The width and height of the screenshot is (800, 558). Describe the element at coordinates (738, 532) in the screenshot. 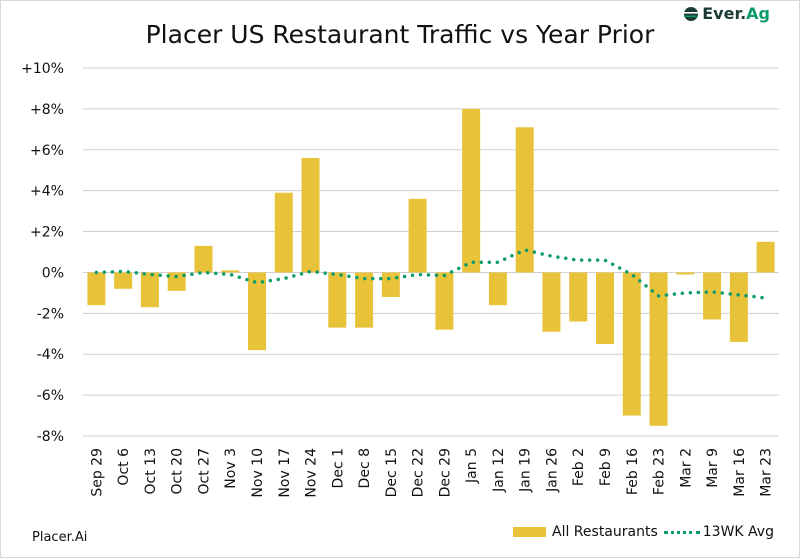

I see `legend-label-line: 13WK Avg` at that location.